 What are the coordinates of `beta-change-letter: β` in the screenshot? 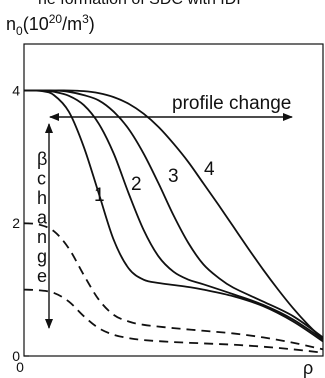 It's located at (42, 159).